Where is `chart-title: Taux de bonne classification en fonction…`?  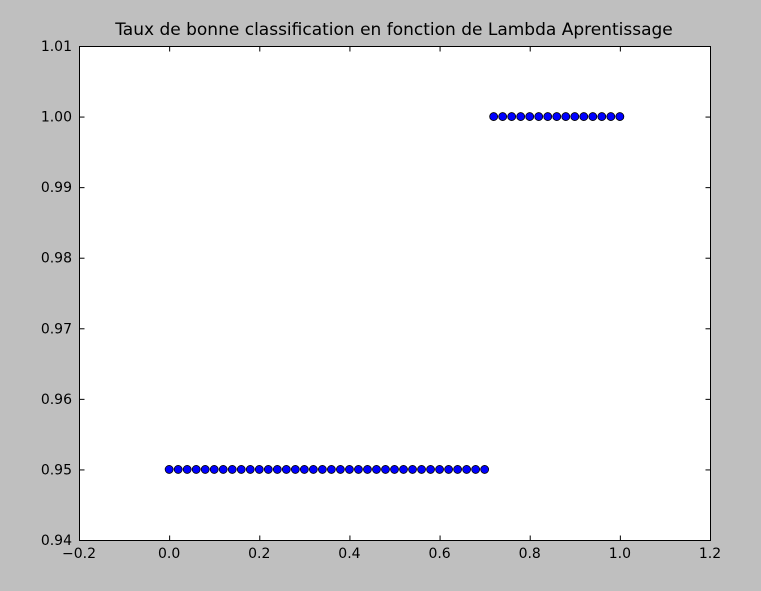 chart-title: Taux de bonne classification en fonction… is located at coordinates (393, 30).